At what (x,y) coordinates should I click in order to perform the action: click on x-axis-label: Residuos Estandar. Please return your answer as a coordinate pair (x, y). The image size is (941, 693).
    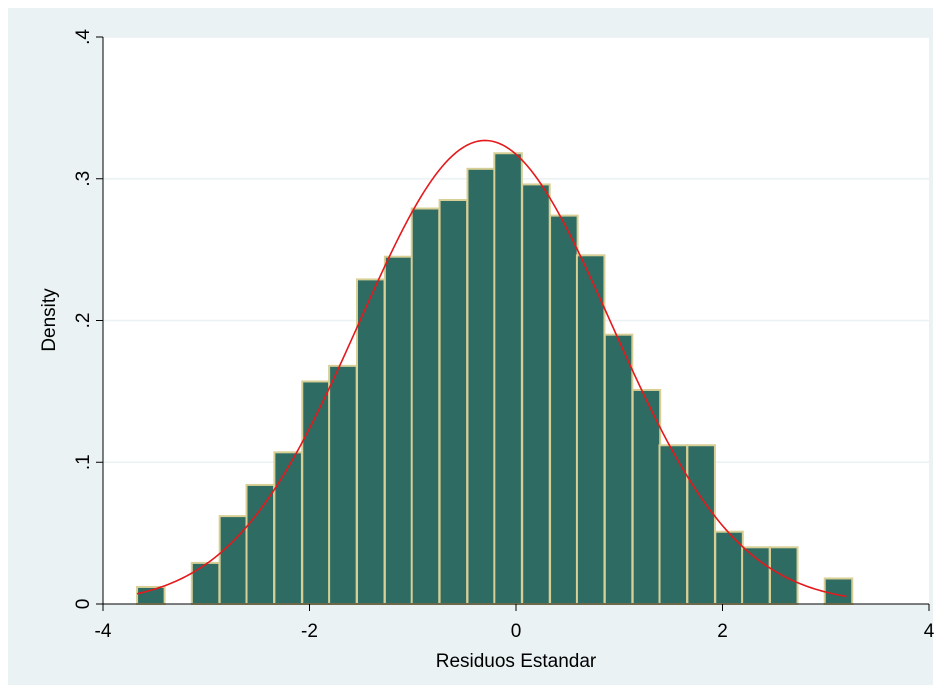
    Looking at the image, I should click on (516, 661).